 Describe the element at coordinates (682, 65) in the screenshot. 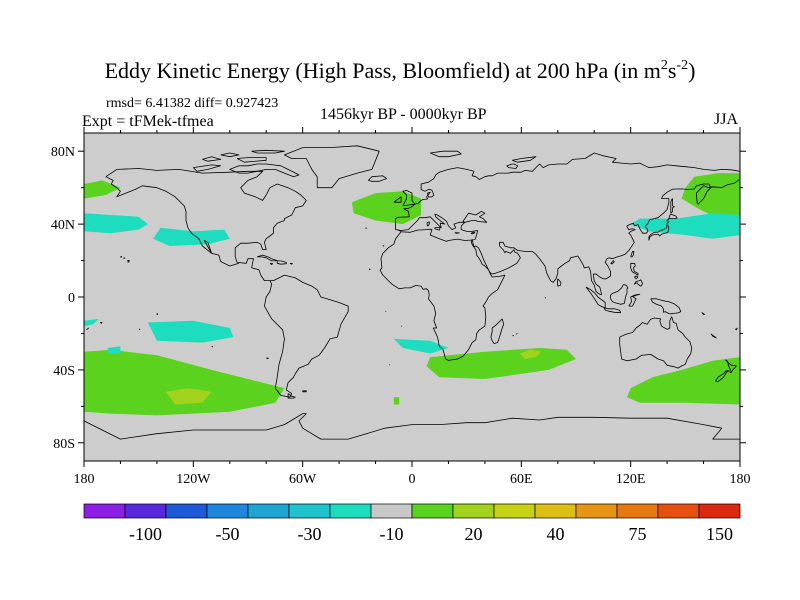

I see `title-superscript-2: -2` at that location.